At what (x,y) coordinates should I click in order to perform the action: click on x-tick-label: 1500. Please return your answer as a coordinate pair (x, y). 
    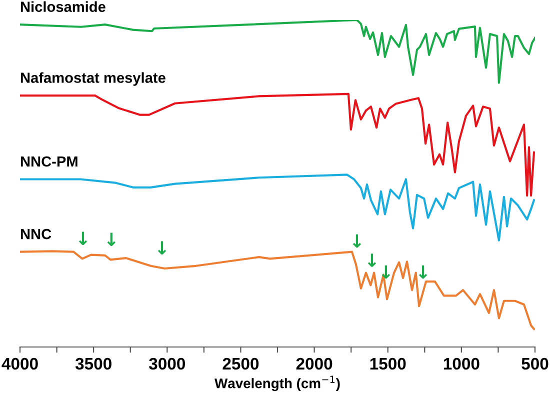
    Looking at the image, I should click on (388, 364).